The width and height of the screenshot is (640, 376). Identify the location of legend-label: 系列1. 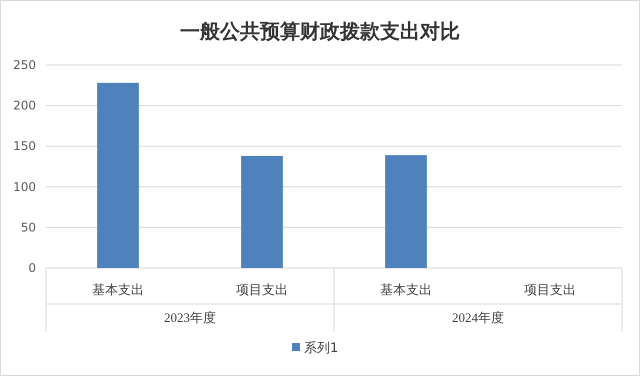
(321, 348).